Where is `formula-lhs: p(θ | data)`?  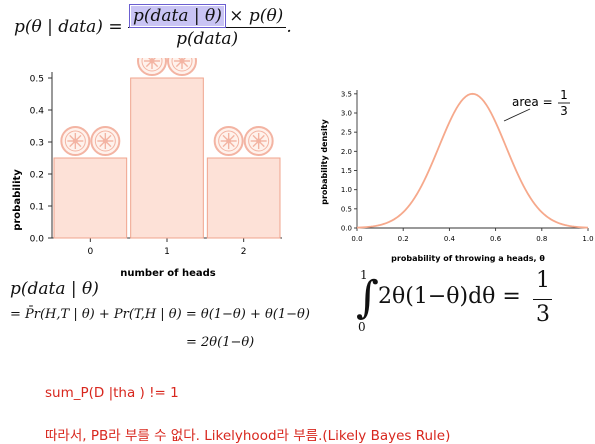 formula-lhs: p(θ | data) is located at coordinates (58, 27).